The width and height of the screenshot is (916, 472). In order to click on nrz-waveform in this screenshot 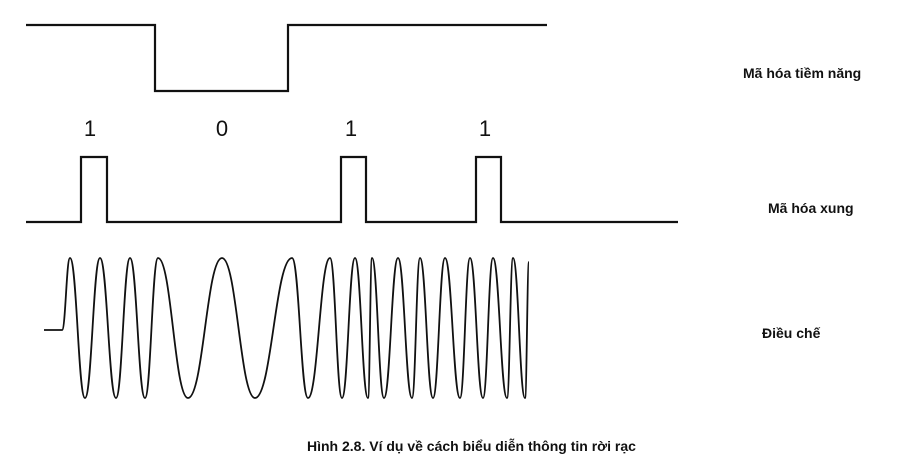, I will do `click(286, 58)`.